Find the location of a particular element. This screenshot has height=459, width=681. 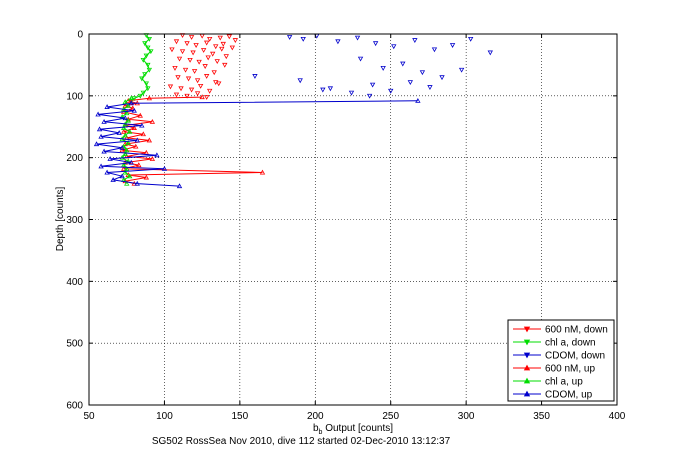

y-axis-label: Depth [counts] is located at coordinates (60, 219).